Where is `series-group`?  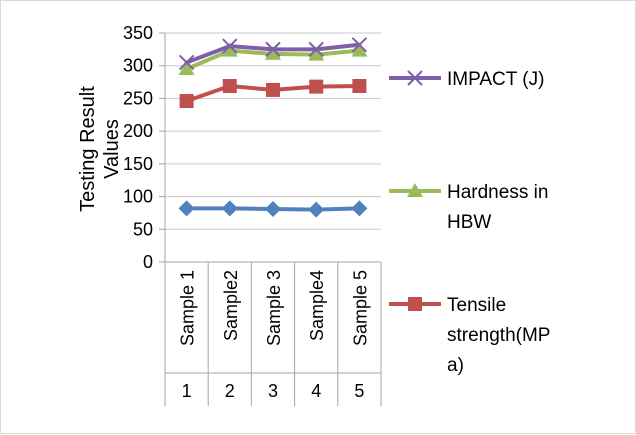
series-group is located at coordinates (273, 127).